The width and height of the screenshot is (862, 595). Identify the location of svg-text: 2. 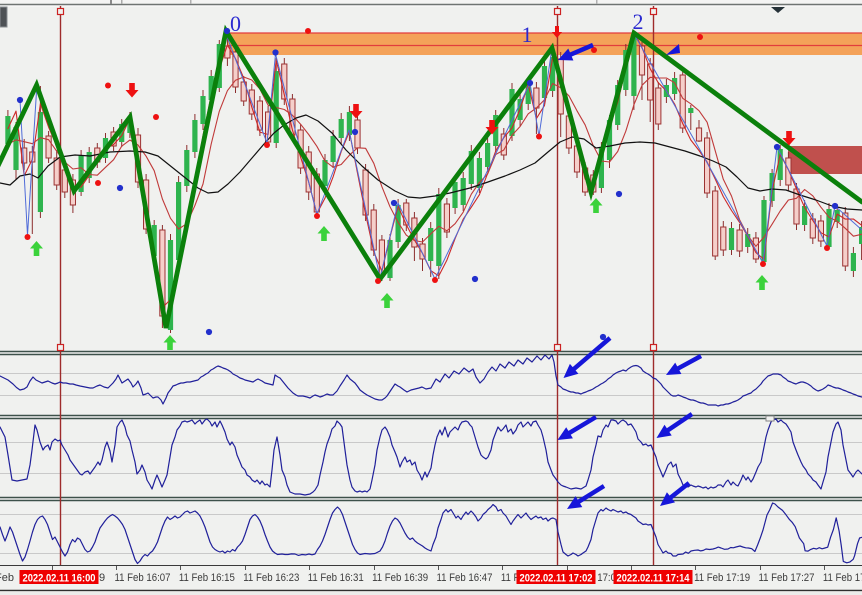
(638, 21).